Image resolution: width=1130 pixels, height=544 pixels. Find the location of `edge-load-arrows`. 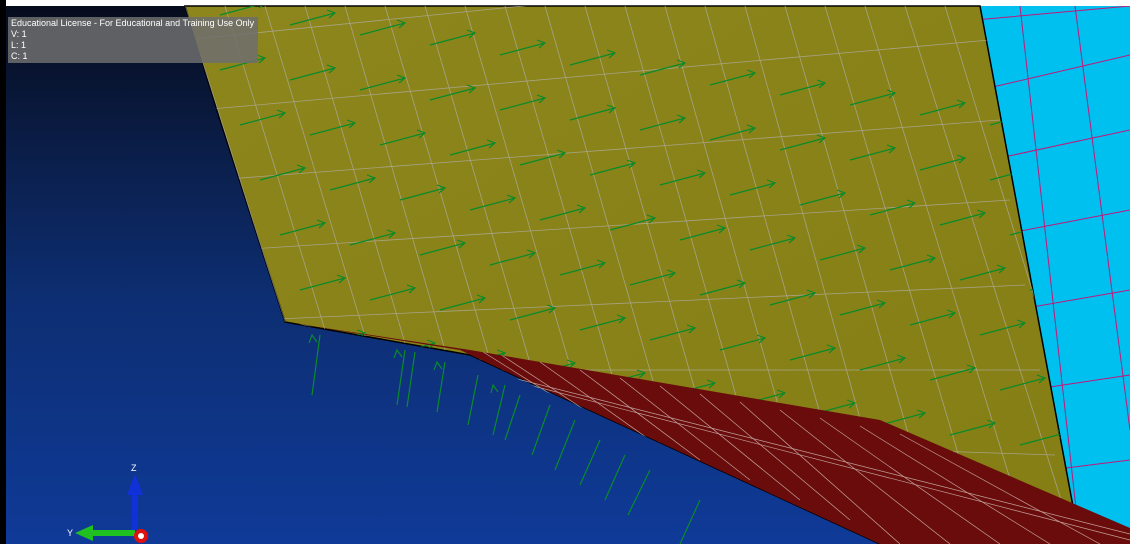

edge-load-arrows is located at coordinates (504, 438).